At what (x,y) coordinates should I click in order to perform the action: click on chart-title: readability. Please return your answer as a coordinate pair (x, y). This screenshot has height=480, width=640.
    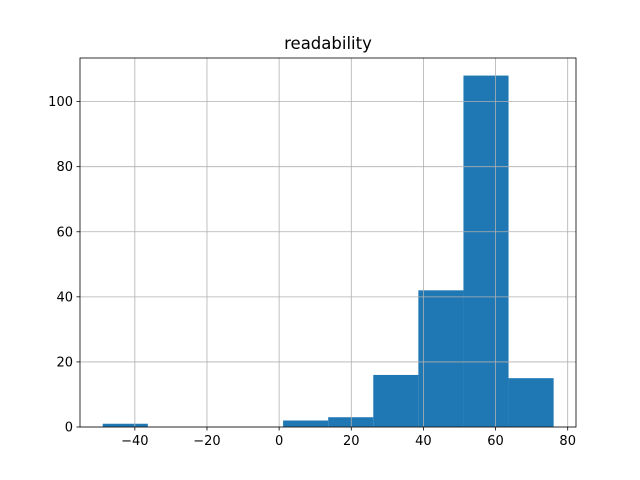
    Looking at the image, I should click on (328, 43).